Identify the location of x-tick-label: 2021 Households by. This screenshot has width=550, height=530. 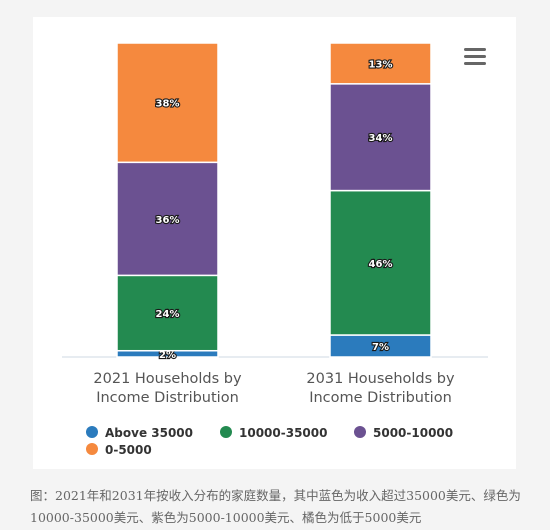
(167, 379).